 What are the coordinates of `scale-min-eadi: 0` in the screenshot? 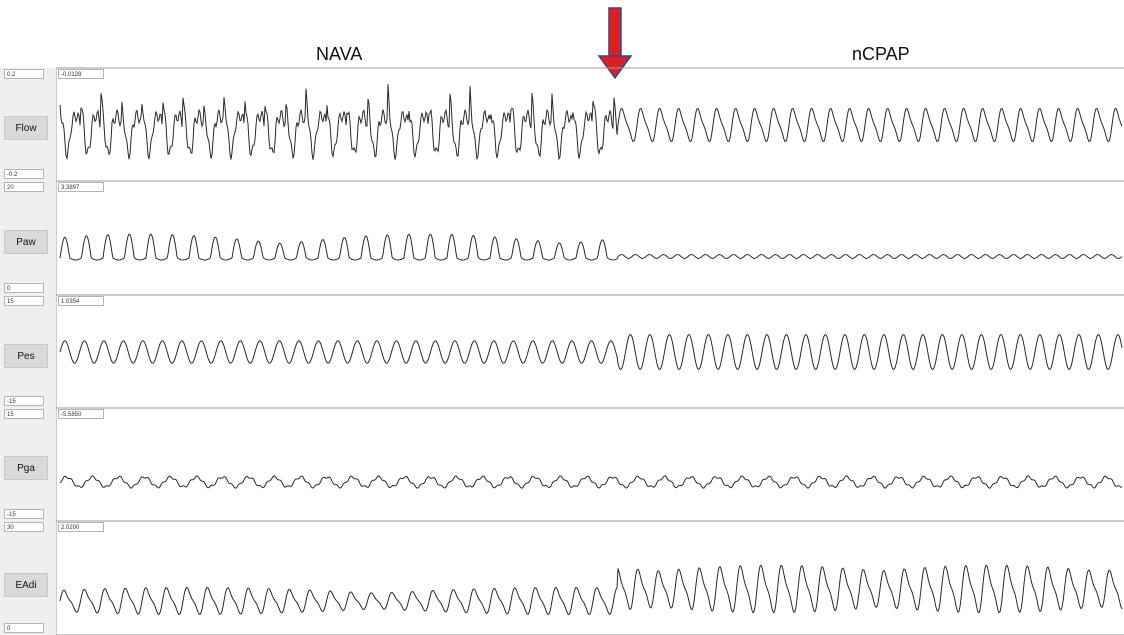 It's located at (24, 628).